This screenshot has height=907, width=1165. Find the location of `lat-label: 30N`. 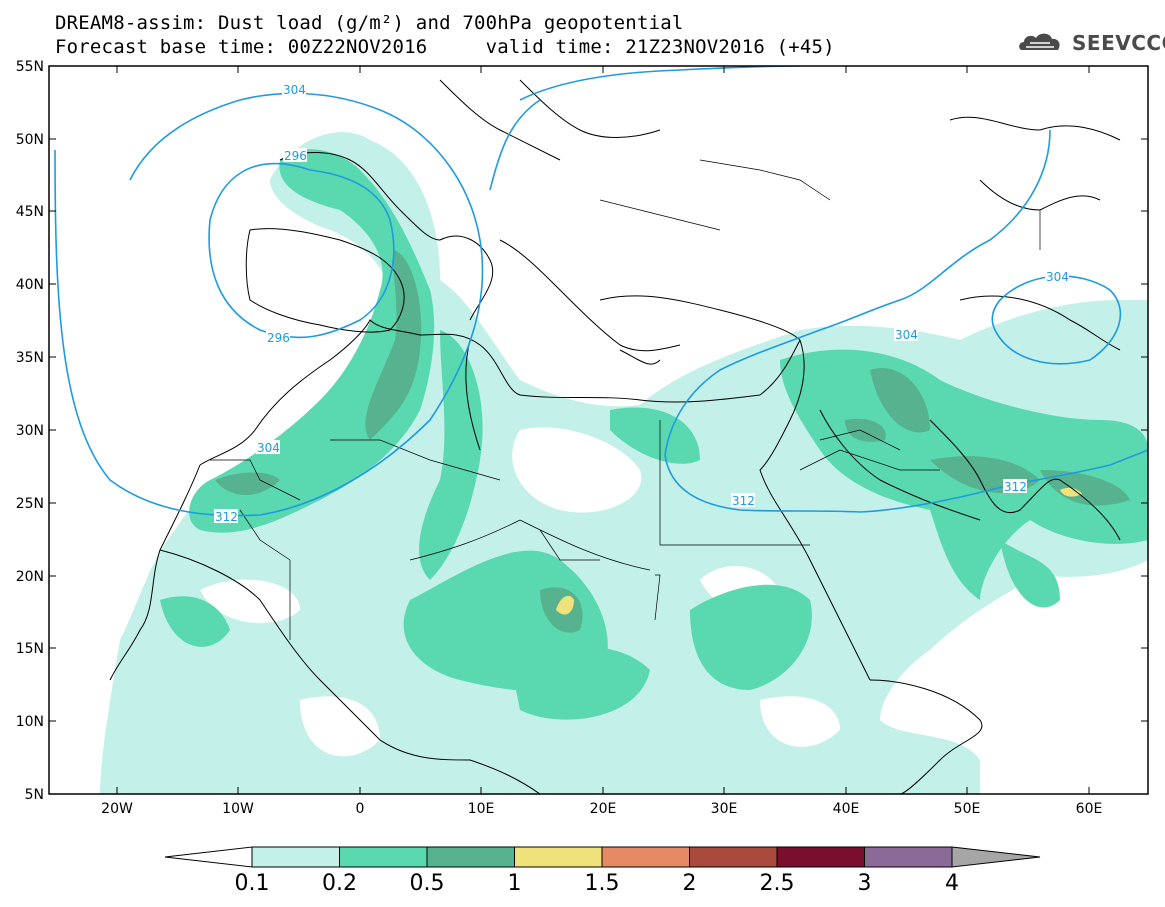

lat-label: 30N is located at coordinates (30, 431).